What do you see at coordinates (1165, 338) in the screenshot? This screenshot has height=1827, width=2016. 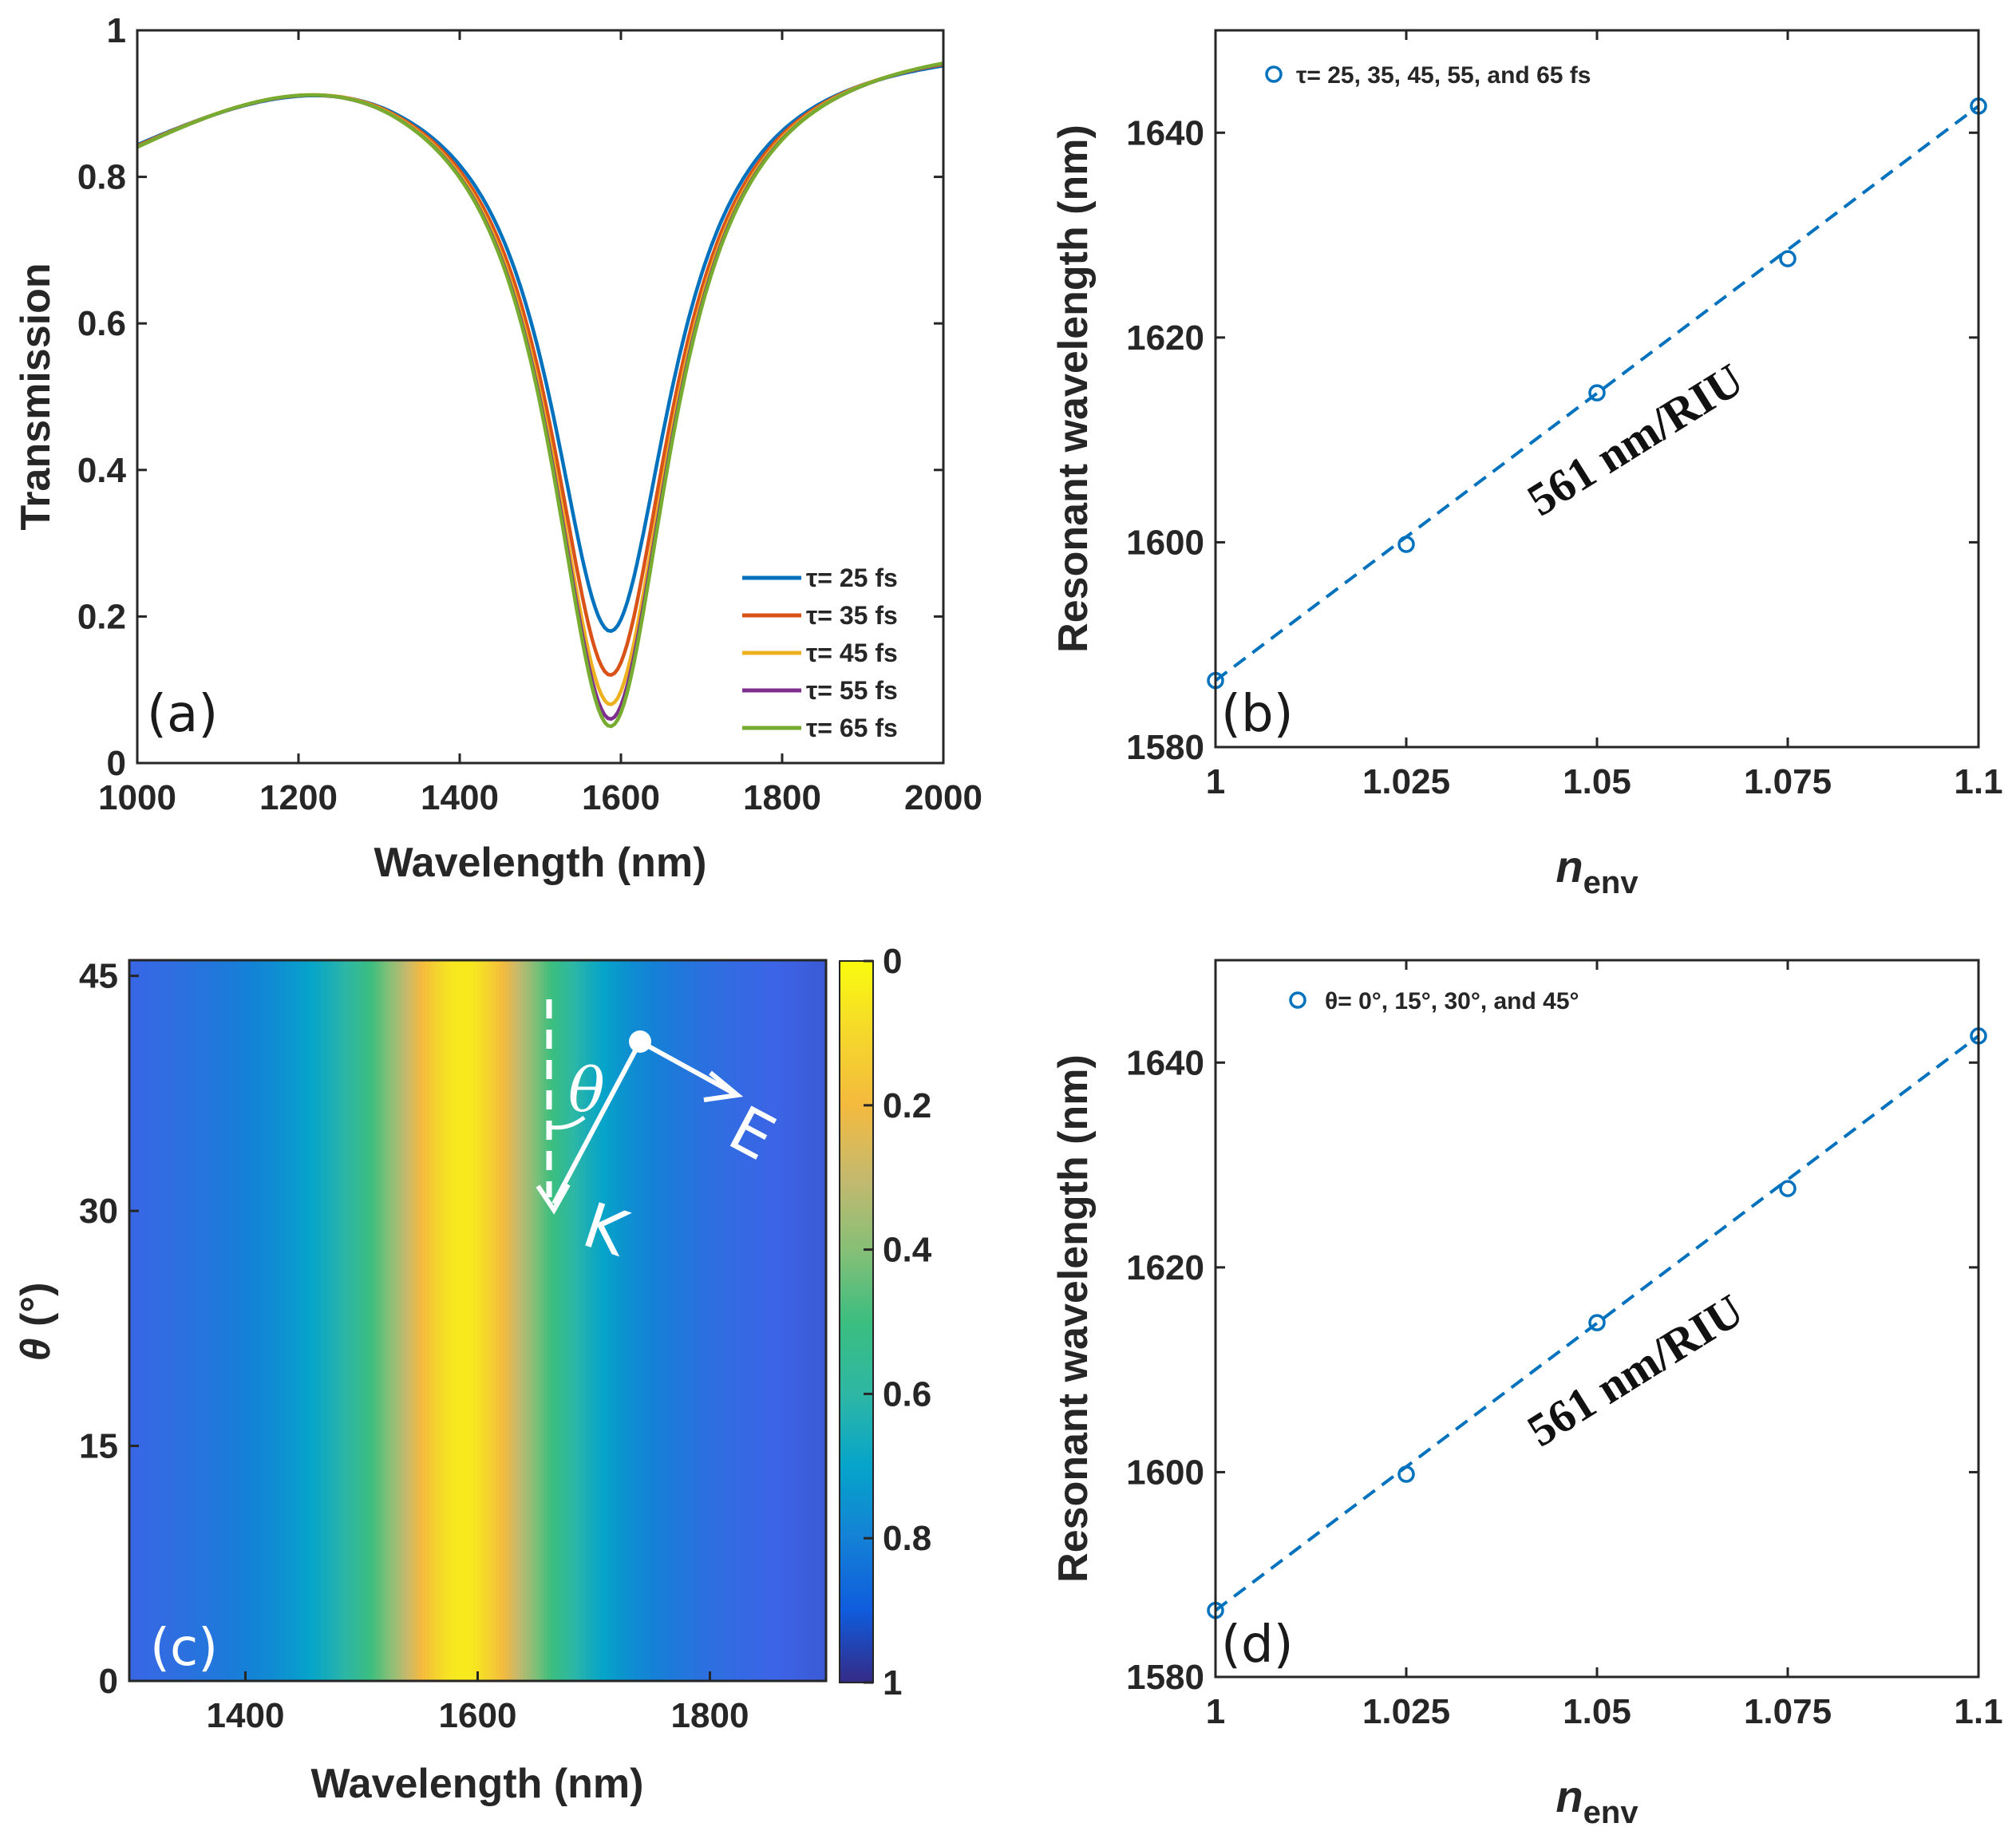 I see `panel-b-y-tick-label: 1620` at bounding box center [1165, 338].